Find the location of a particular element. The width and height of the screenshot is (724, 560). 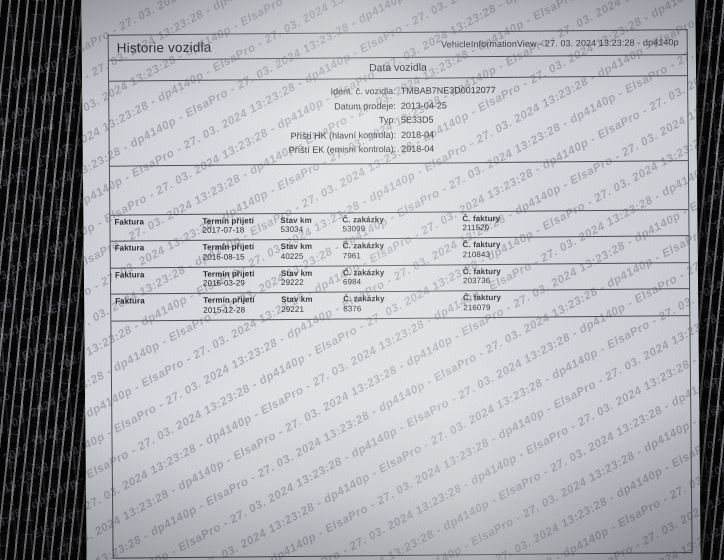

page-title: Historie vozidla is located at coordinates (164, 47).